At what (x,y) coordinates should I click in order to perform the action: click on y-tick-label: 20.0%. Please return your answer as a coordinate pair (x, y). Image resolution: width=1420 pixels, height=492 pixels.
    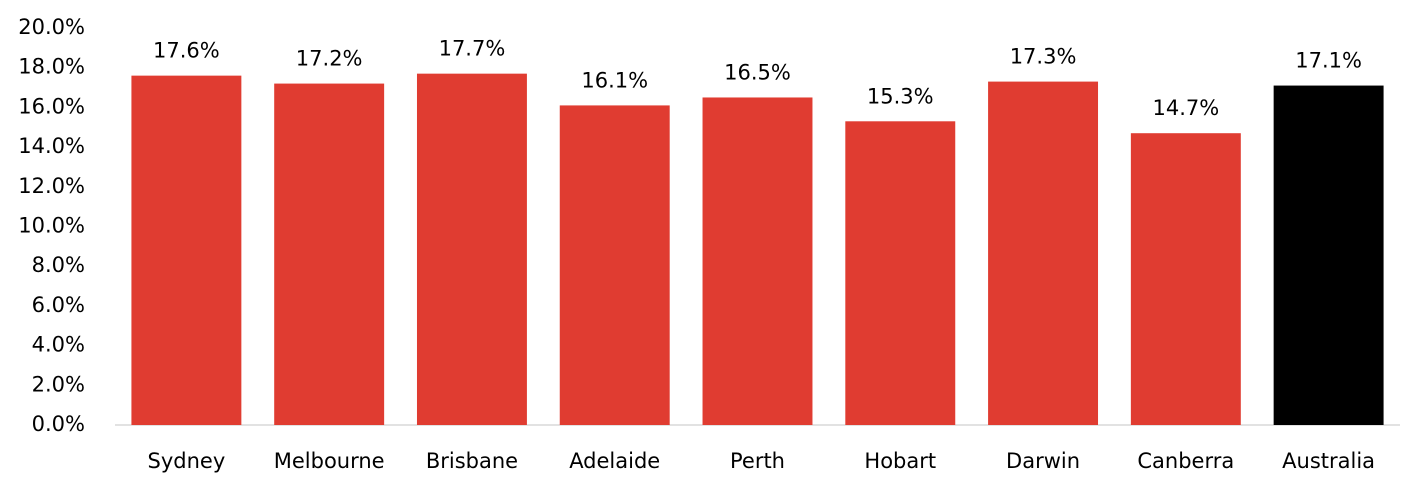
    Looking at the image, I should click on (51, 27).